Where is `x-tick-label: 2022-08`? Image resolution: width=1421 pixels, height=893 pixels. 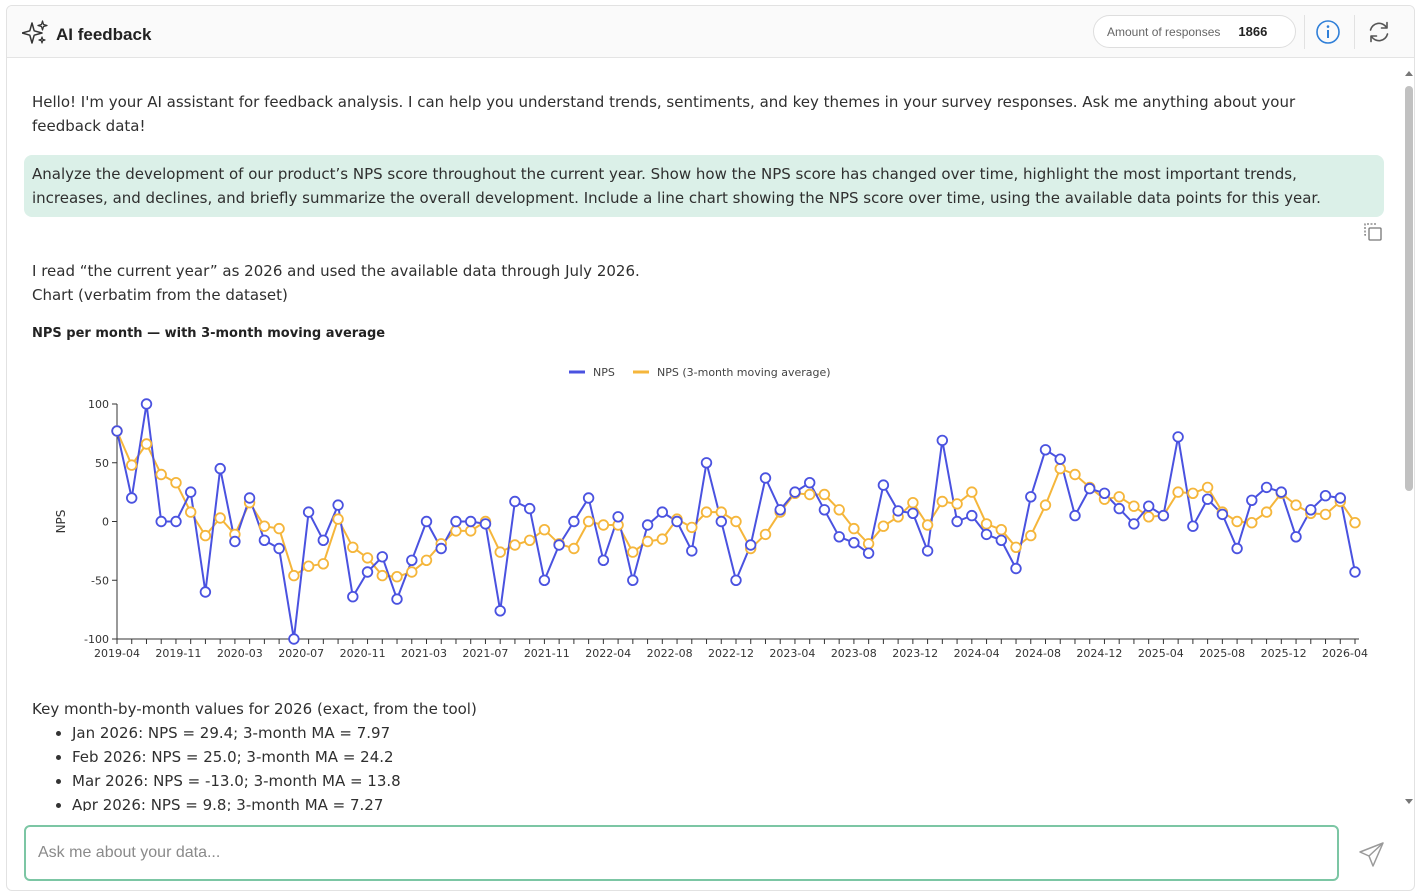 x-tick-label: 2022-08 is located at coordinates (670, 653).